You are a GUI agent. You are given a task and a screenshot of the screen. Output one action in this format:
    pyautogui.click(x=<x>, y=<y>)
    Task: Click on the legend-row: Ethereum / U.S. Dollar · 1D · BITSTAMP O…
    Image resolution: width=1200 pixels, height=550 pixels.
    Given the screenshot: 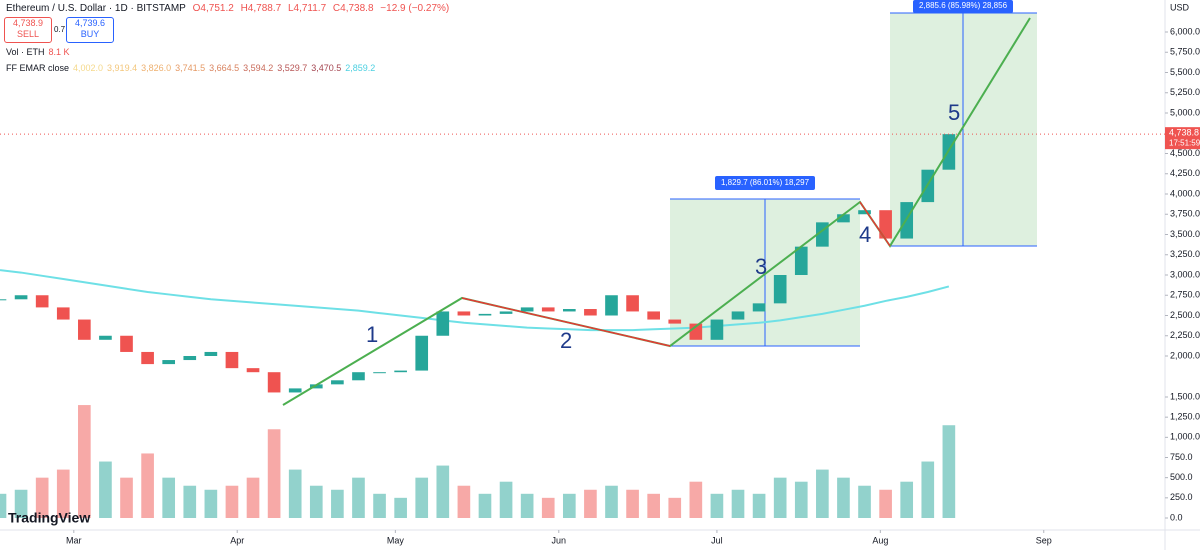 What is the action you would take?
    pyautogui.click(x=229, y=8)
    